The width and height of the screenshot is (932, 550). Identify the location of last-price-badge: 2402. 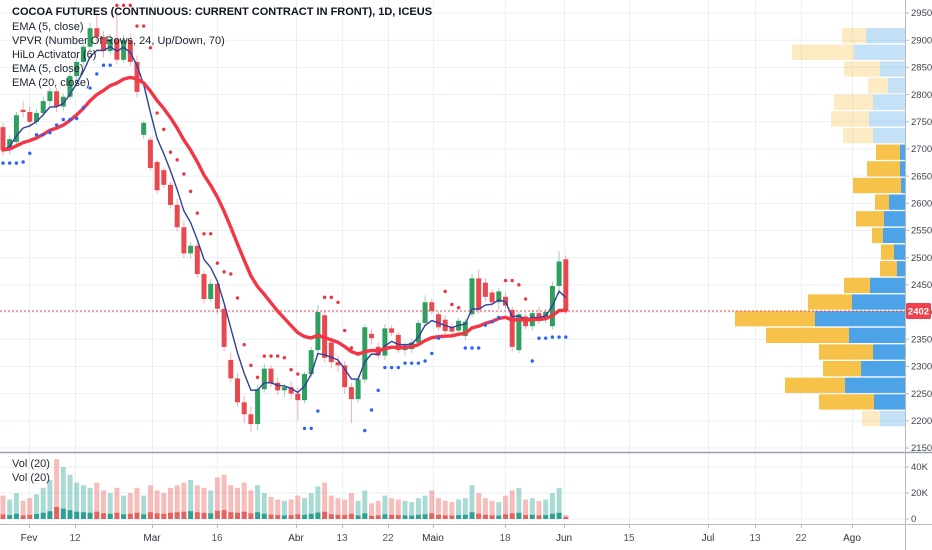
(918, 310).